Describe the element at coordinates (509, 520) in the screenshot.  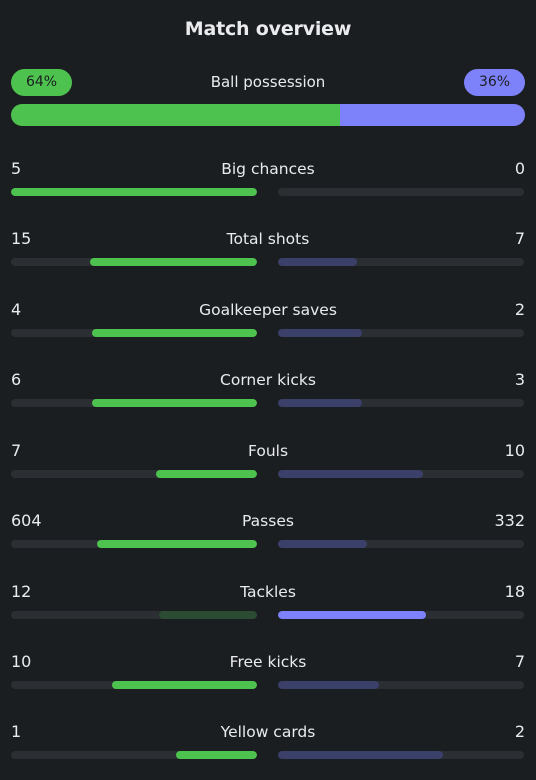
I see `away-value: 332` at that location.